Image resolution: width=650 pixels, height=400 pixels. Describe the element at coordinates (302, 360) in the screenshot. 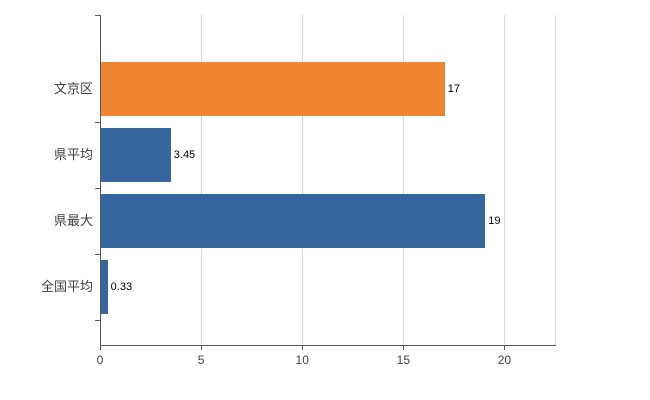

I see `x-axis-tick-label: 10` at that location.